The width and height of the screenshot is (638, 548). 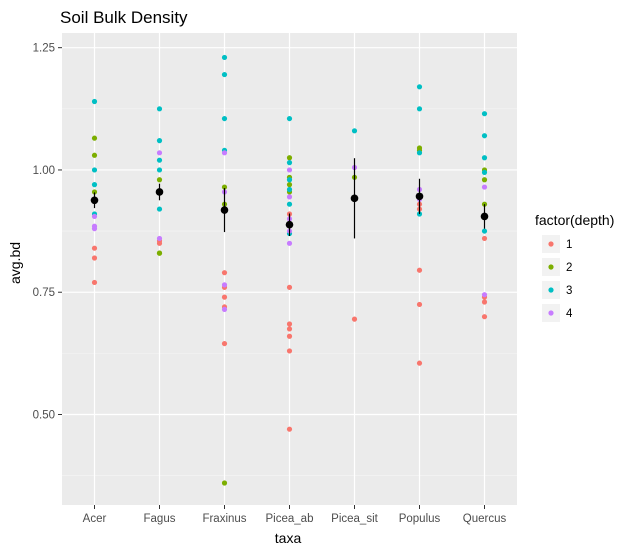 I want to click on y-tick-label: 0.50, so click(x=44, y=416).